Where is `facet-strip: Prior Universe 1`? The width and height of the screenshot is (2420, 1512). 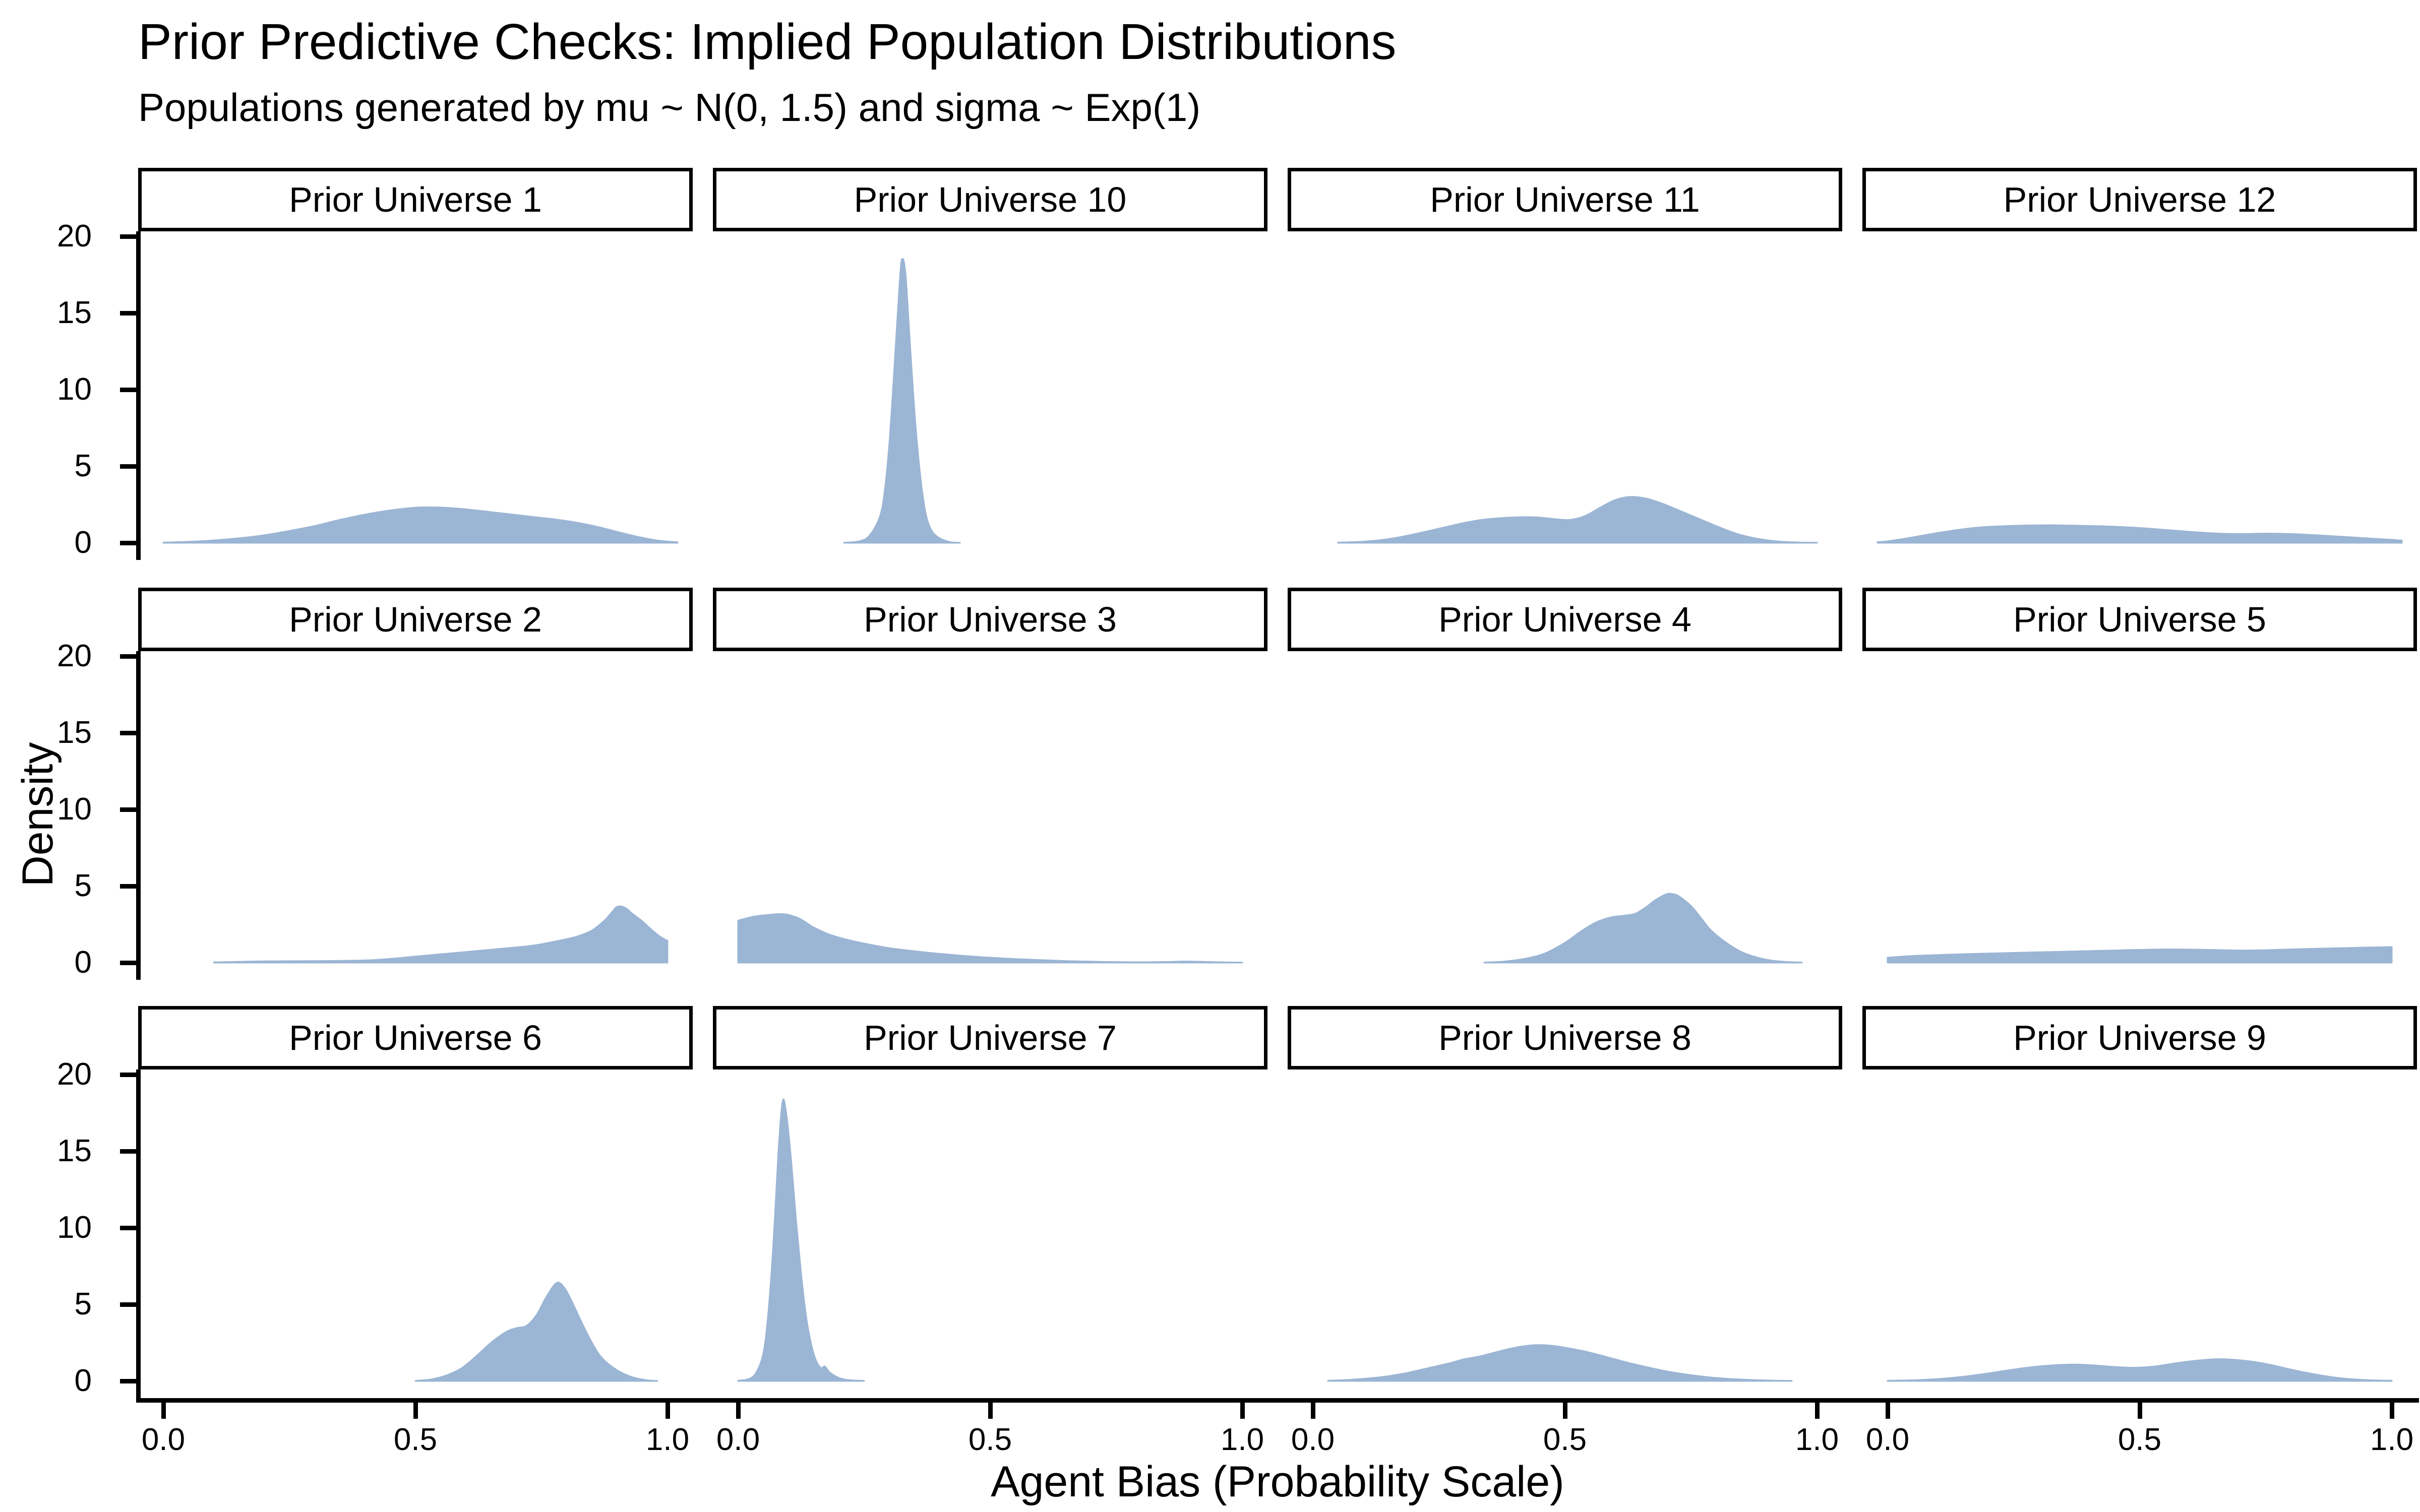 facet-strip: Prior Universe 1 is located at coordinates (415, 200).